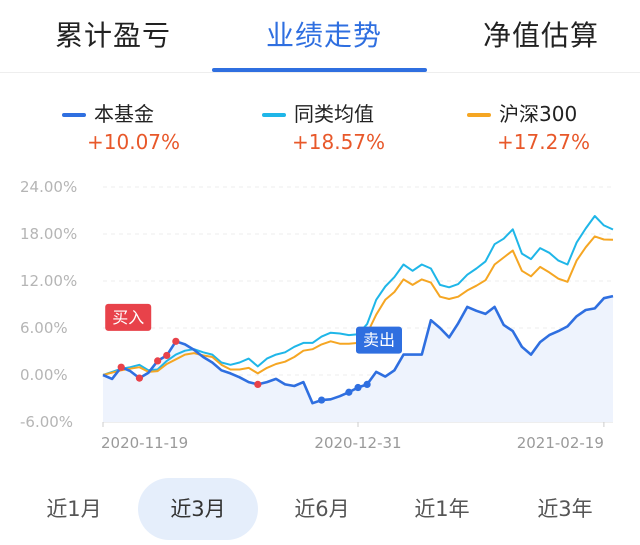  I want to click on tab-performance-trend: 业绩走势, so click(324, 35).